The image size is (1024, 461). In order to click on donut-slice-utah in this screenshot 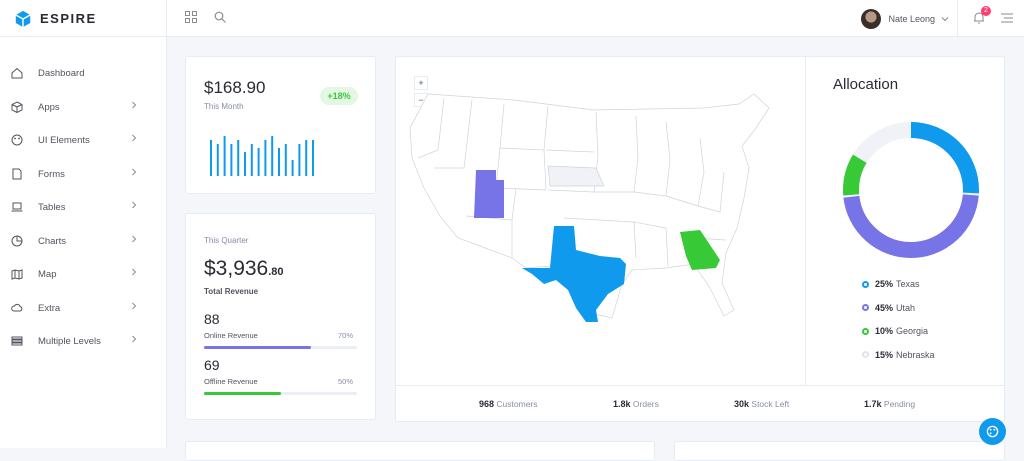, I will do `click(911, 190)`.